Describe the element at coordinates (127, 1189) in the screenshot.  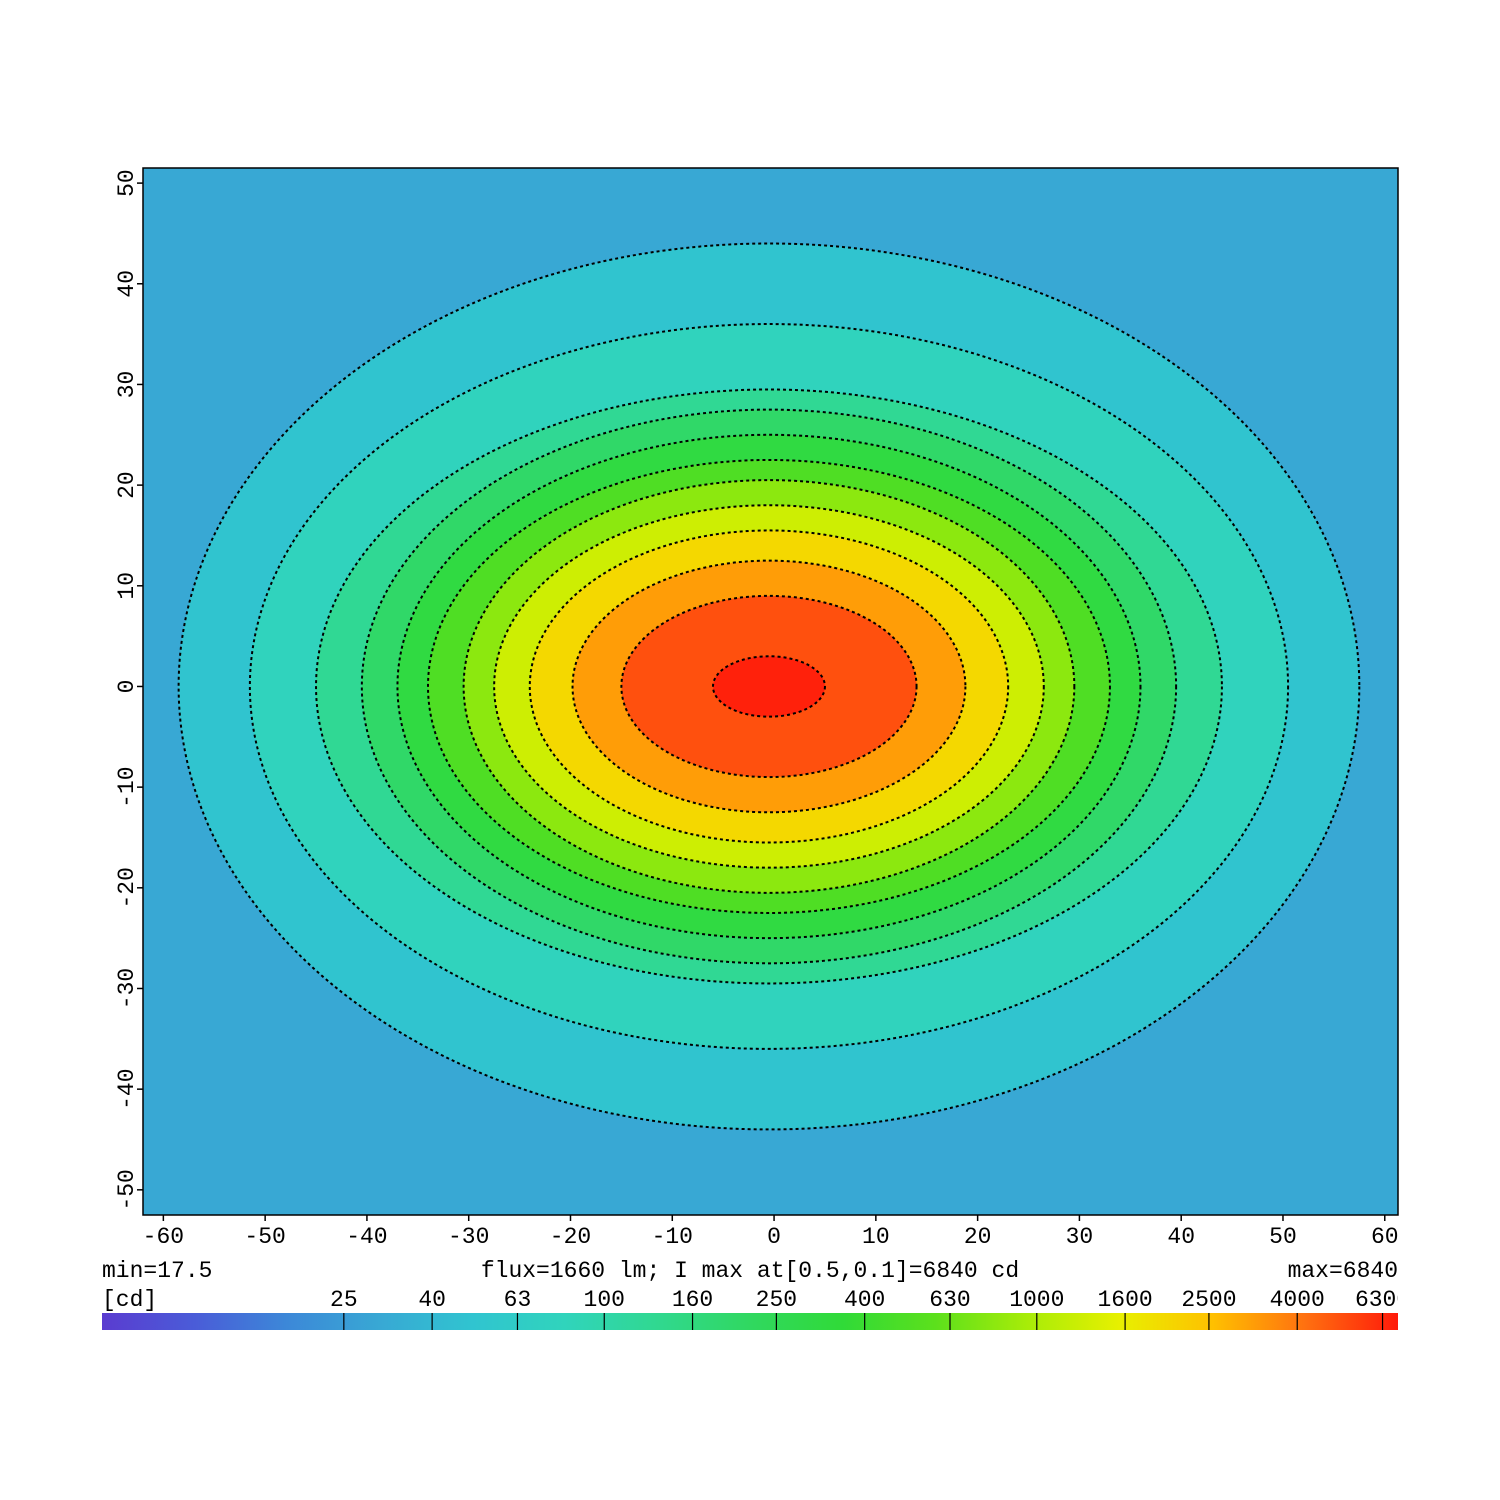
I see `y-tick-label: -50` at that location.